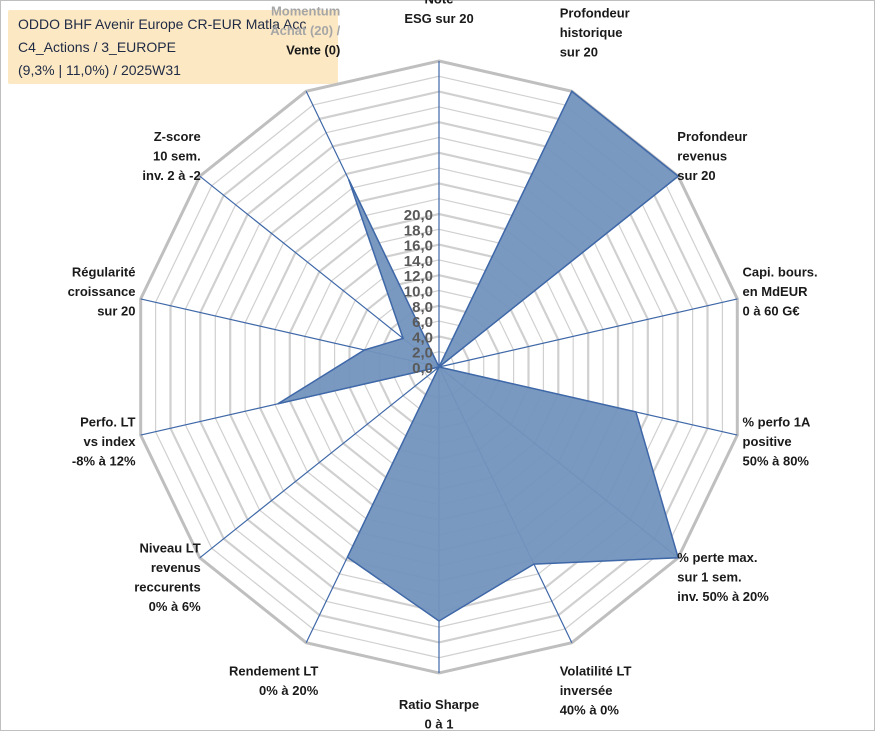 This screenshot has height=731, width=875. Describe the element at coordinates (780, 291) in the screenshot. I see `axis-label: Capi. bours. en MdEUR 0 à 60 G€` at that location.